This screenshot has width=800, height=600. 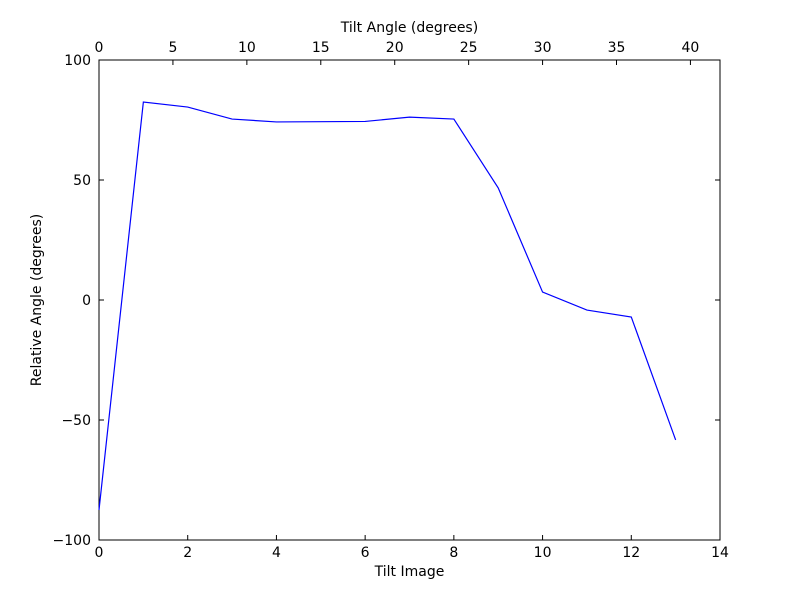 What do you see at coordinates (617, 48) in the screenshot?
I see `x2-tick-label: 35` at bounding box center [617, 48].